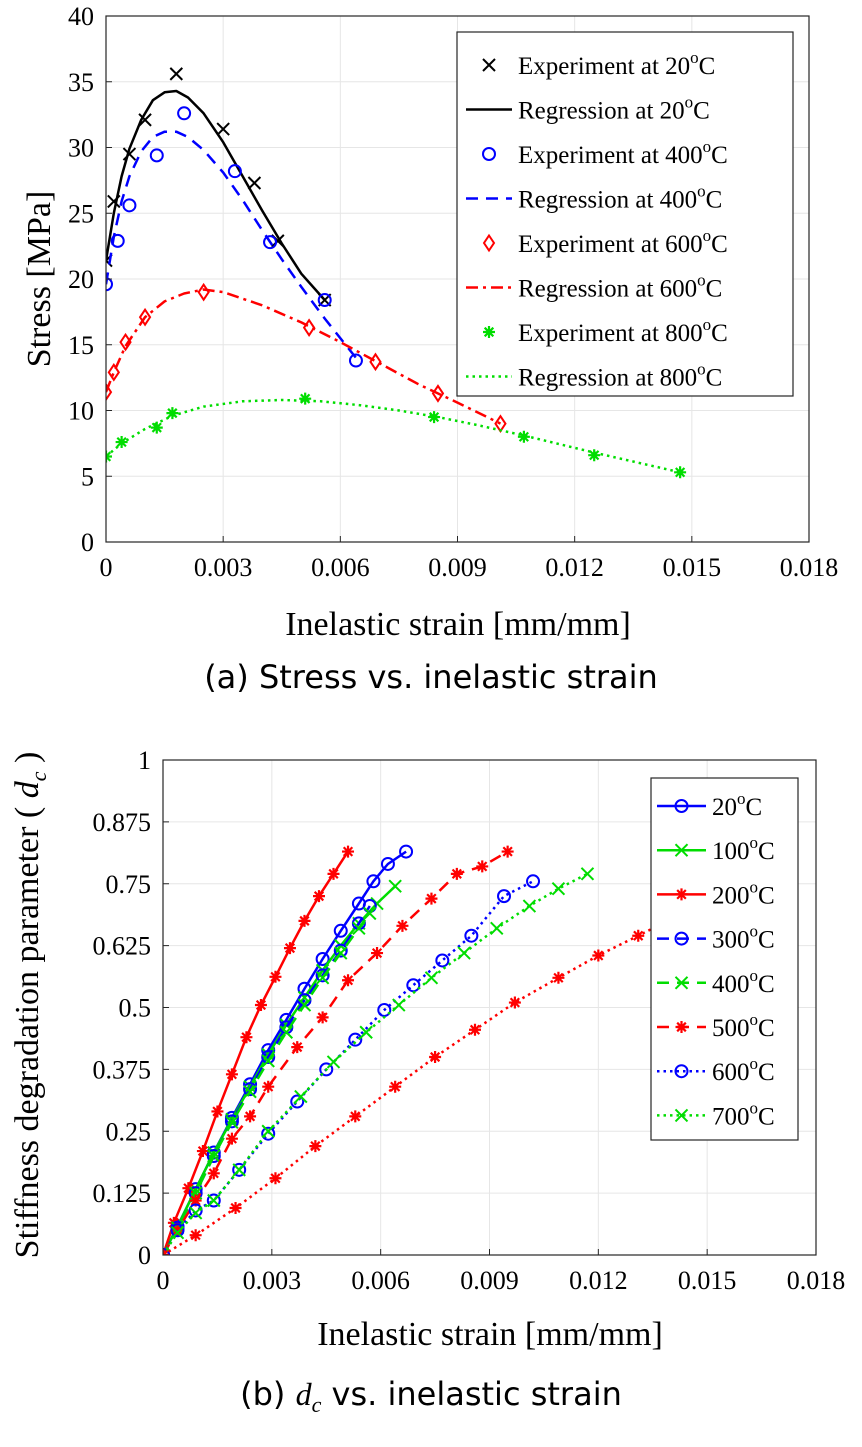 This screenshot has width=862, height=1447. What do you see at coordinates (122, 1193) in the screenshot?
I see `y-tick-label: 0.125` at bounding box center [122, 1193].